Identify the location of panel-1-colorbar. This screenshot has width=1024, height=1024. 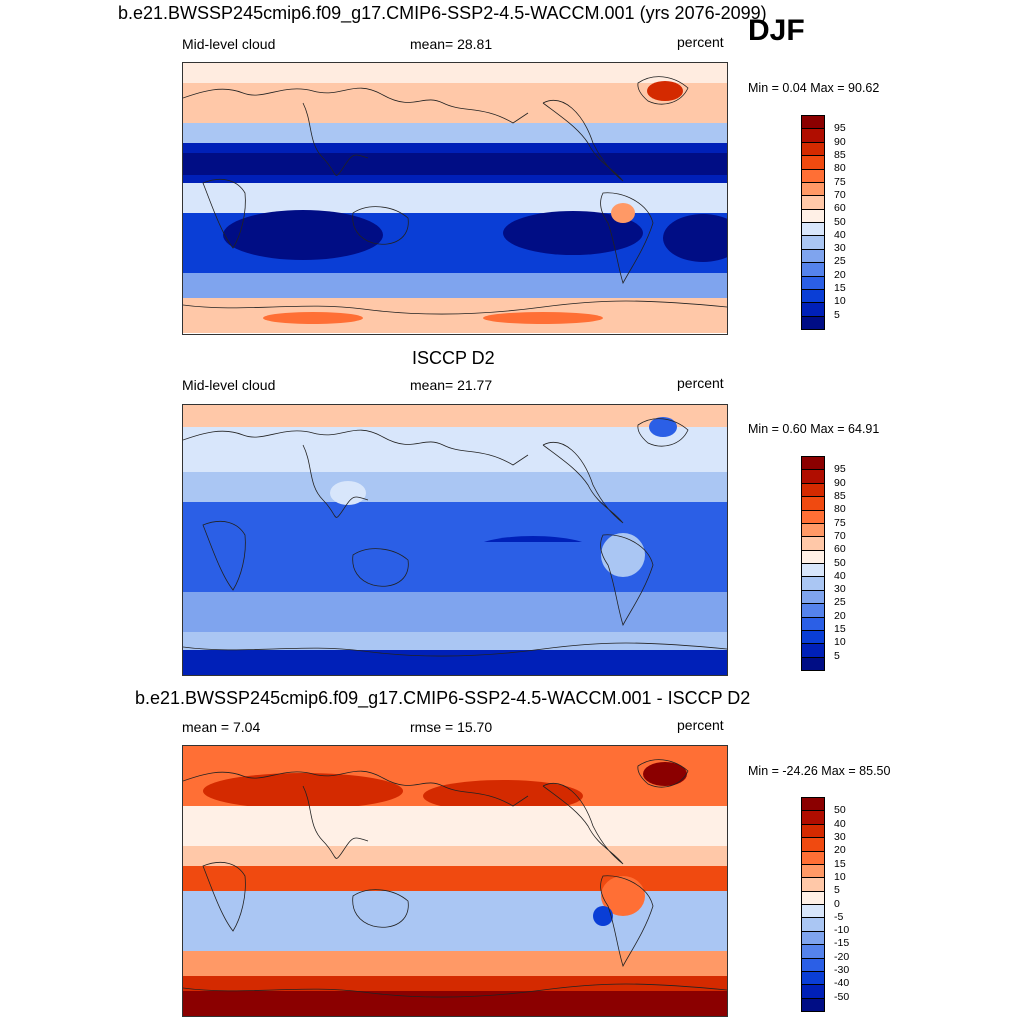
(813, 222).